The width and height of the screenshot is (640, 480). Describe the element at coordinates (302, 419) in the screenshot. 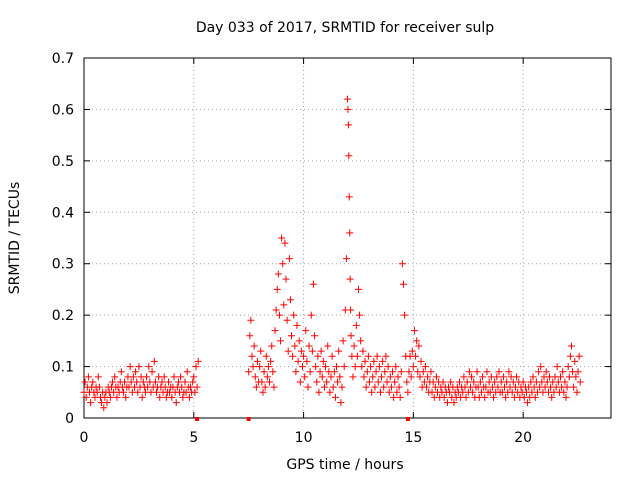

I see `data-gap-markers` at that location.